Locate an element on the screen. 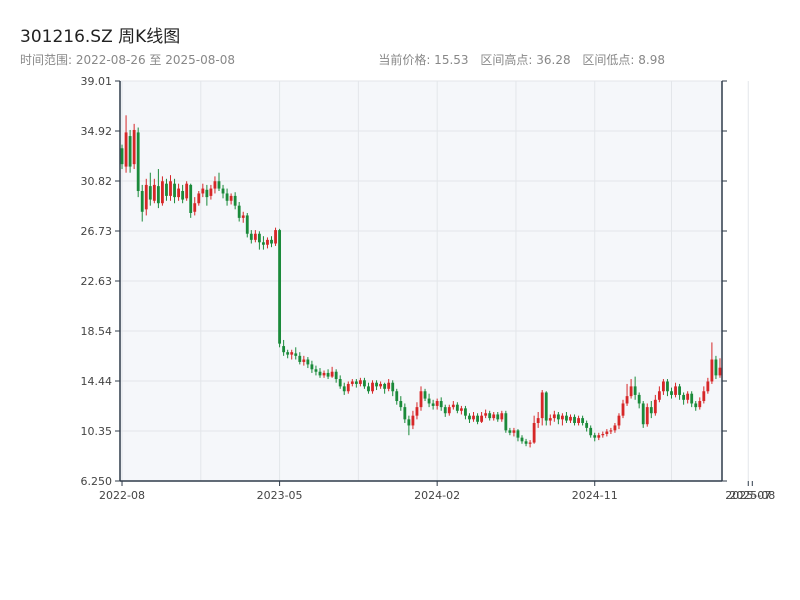  price-stats: 当前价格: 15.53 区间高点: 36.28 区间低点: 8.98 is located at coordinates (517, 59).